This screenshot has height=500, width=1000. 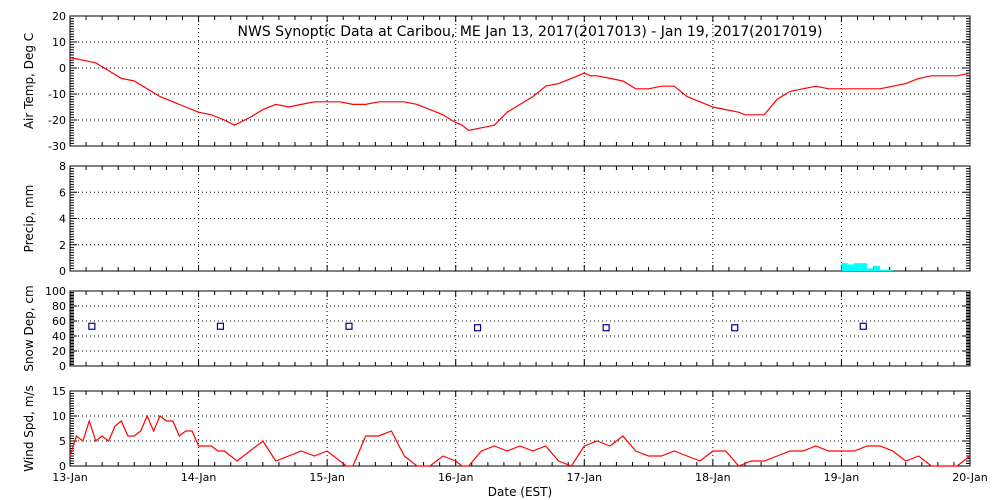 I want to click on wind-speed-series-line, so click(x=520, y=440).